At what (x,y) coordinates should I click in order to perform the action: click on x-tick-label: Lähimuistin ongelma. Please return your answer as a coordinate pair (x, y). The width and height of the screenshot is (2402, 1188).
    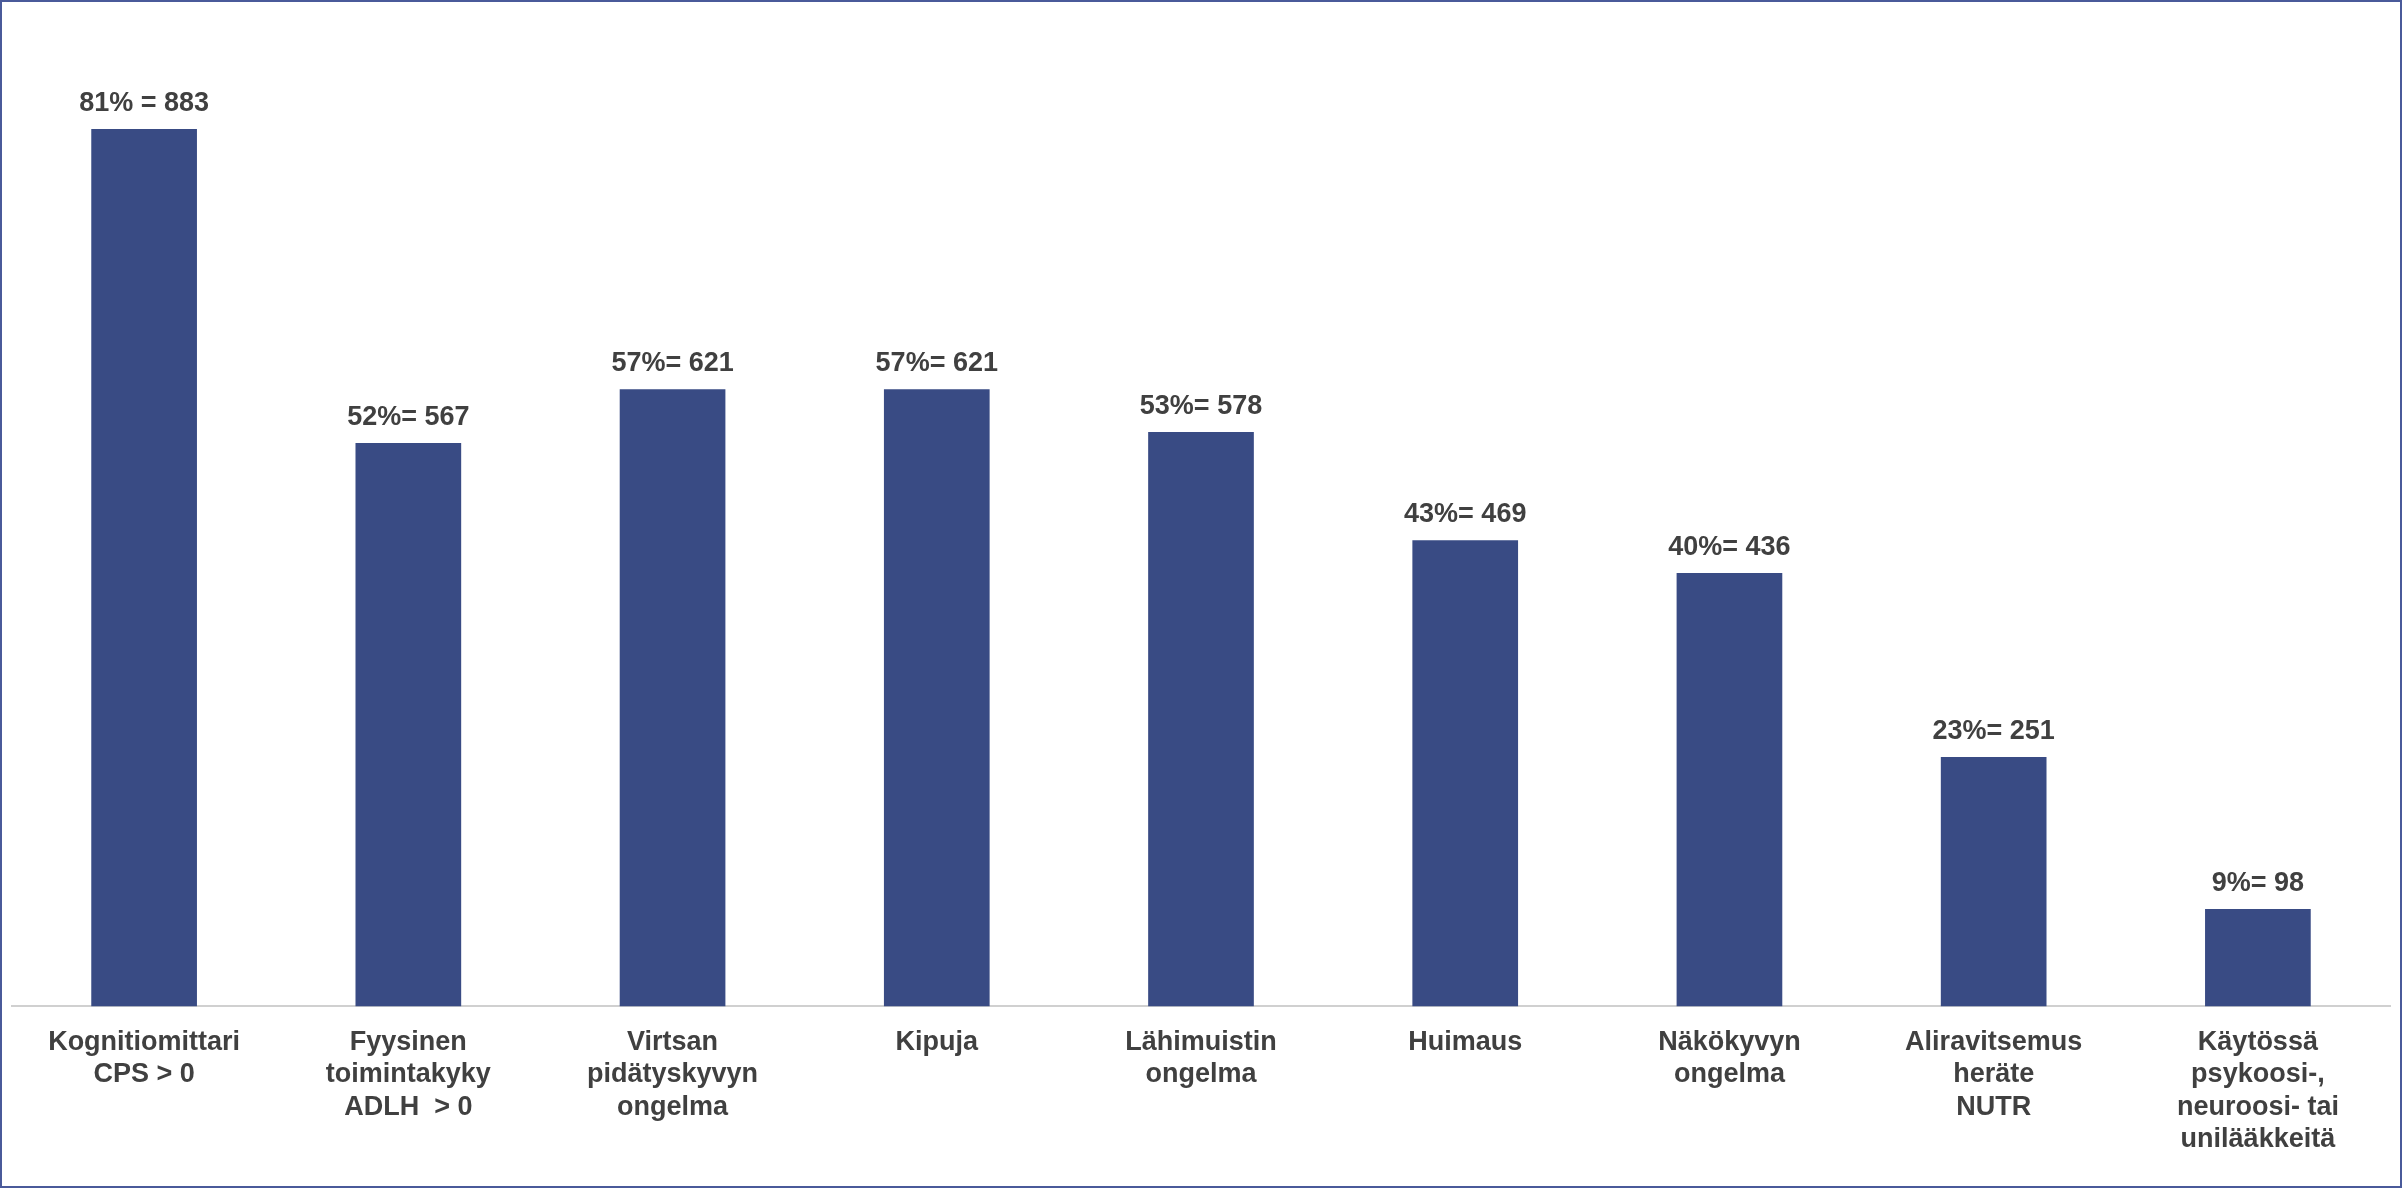
    Looking at the image, I should click on (1201, 1057).